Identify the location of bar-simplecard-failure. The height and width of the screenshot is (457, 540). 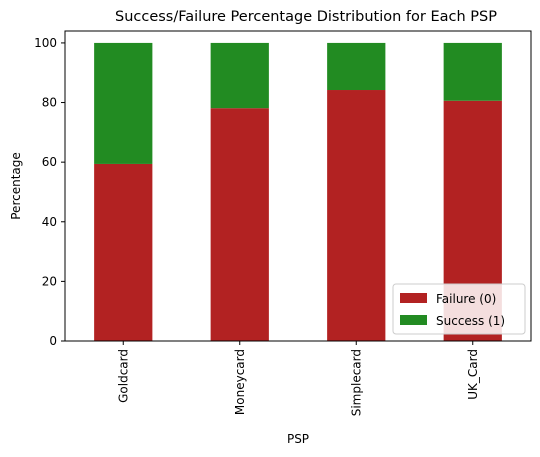
(356, 216).